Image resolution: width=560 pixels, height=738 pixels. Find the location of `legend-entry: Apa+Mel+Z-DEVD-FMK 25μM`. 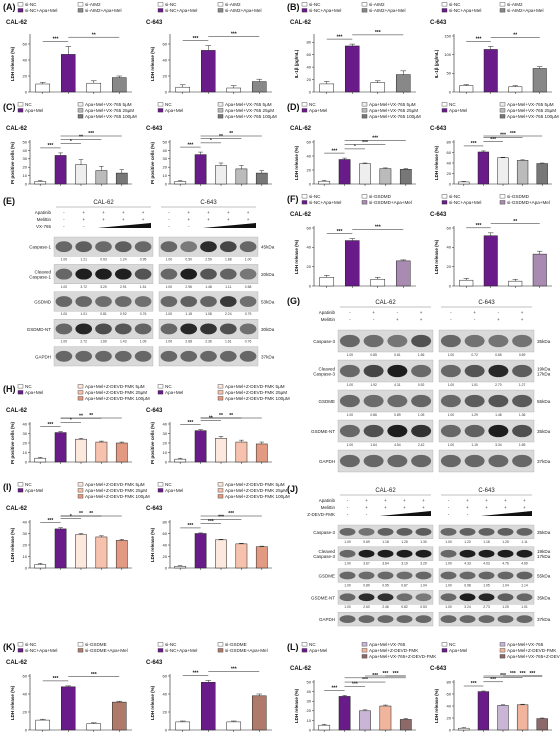

legend-entry: Apa+Mel+Z-DEVD-FMK 25μM is located at coordinates (116, 490).